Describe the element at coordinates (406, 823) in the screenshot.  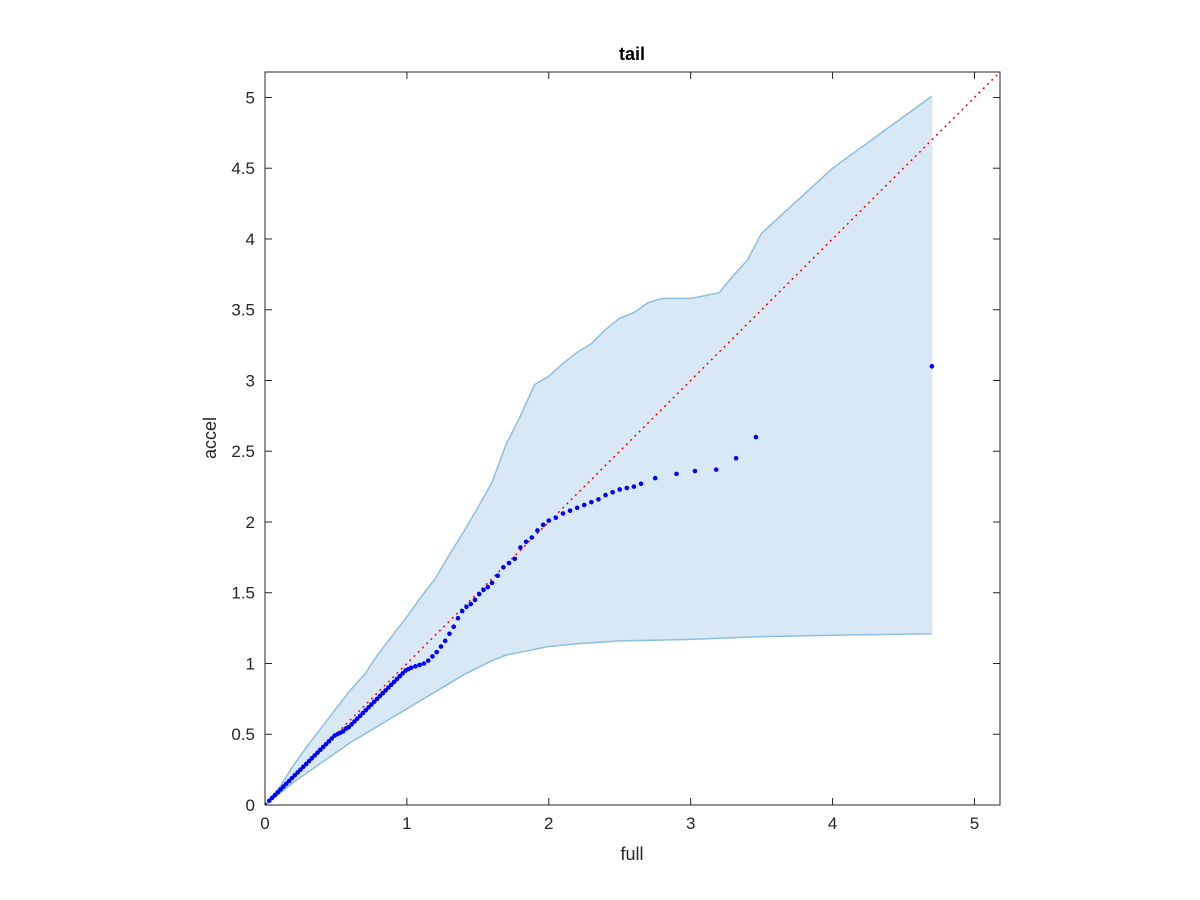
I see `x-tick-label: 1` at that location.